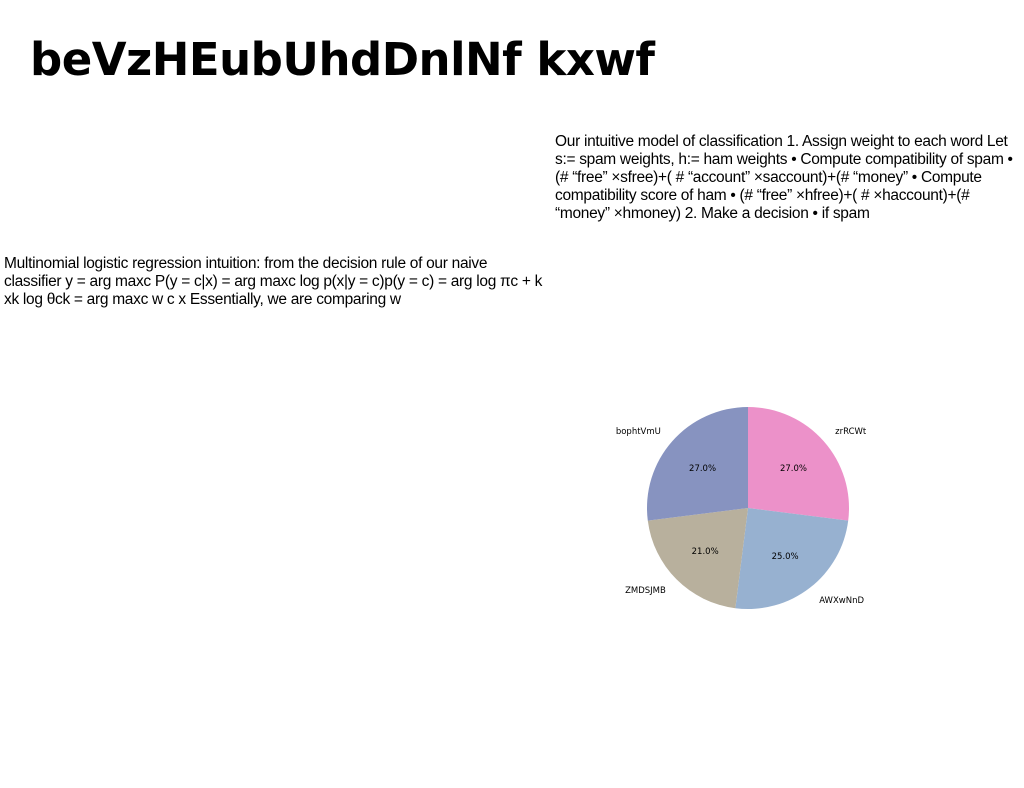  I want to click on pie-percentage-labels: 27.0% 25.0% 21.0% 27.0%, so click(748, 513).